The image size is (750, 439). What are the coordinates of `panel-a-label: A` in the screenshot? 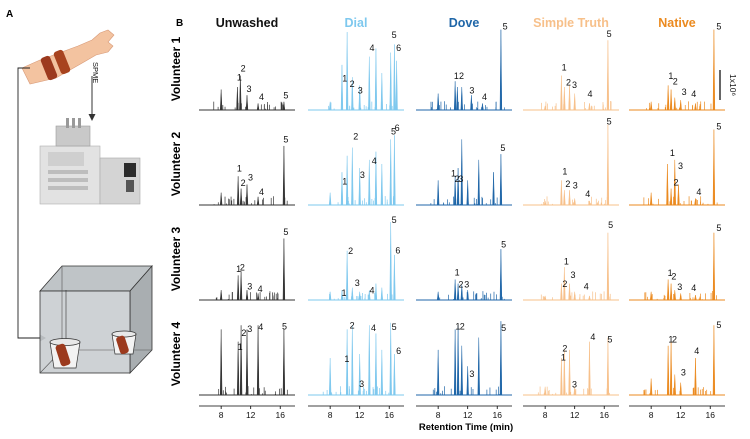 It's located at (9, 14).